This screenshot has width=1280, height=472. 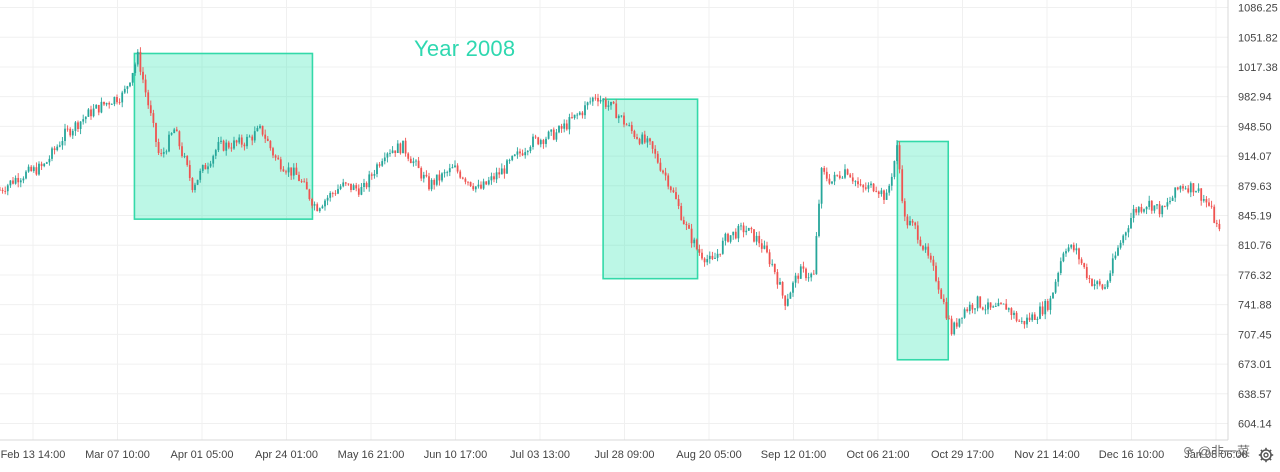 What do you see at coordinates (1255, 217) in the screenshot?
I see `y-tick-label: 845.19` at bounding box center [1255, 217].